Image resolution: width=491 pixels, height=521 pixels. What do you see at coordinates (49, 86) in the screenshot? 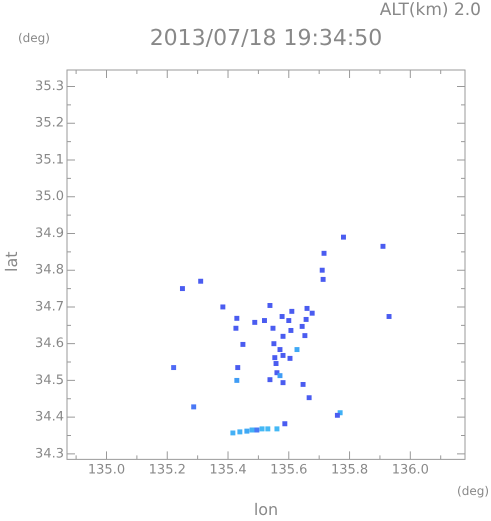
I see `y-tick-label: 35.3` at bounding box center [49, 86].